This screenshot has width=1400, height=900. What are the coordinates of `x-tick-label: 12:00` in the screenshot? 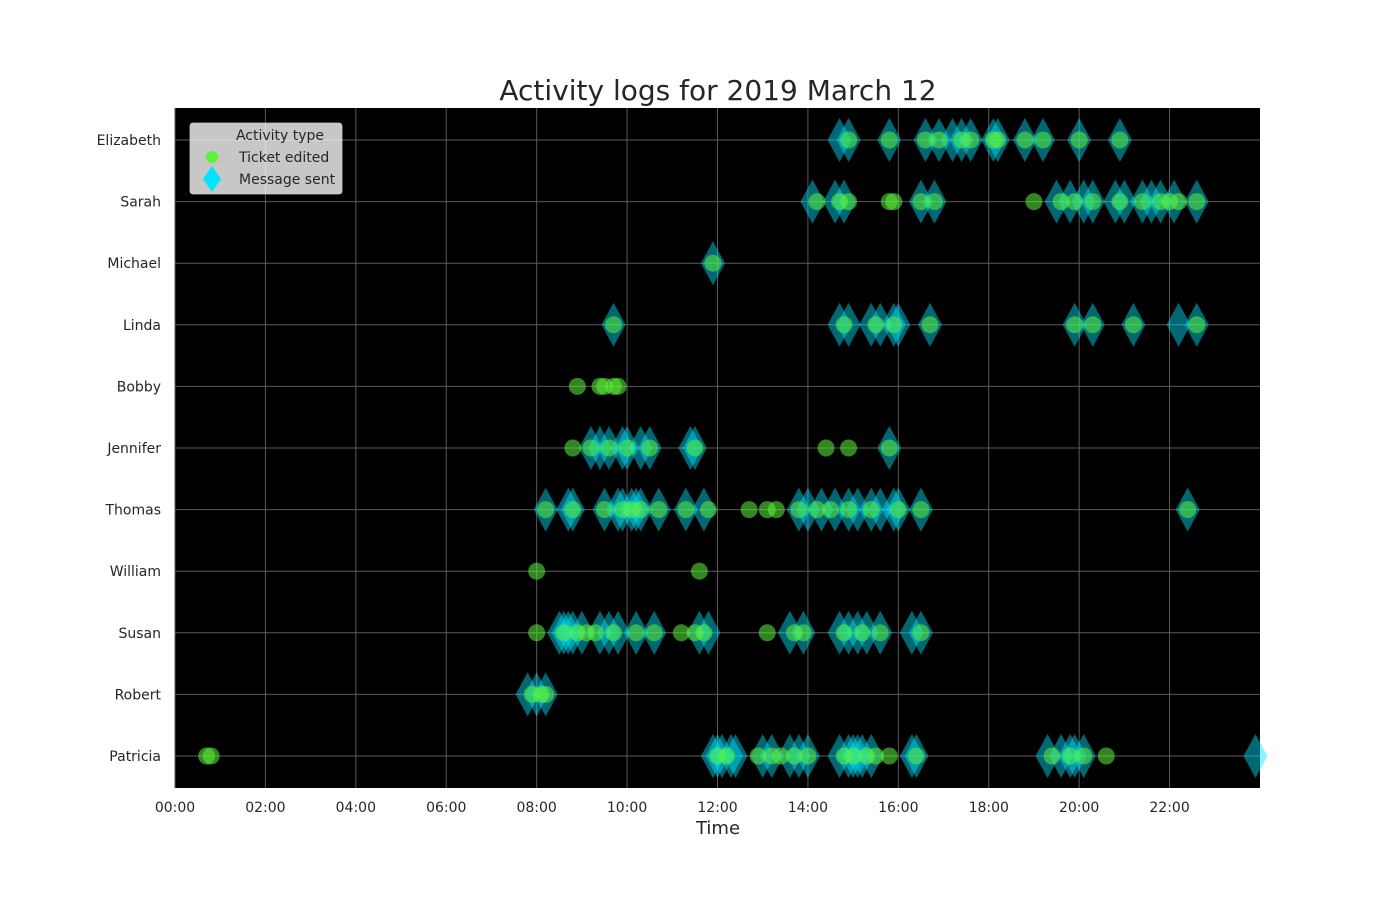 It's located at (717, 808).